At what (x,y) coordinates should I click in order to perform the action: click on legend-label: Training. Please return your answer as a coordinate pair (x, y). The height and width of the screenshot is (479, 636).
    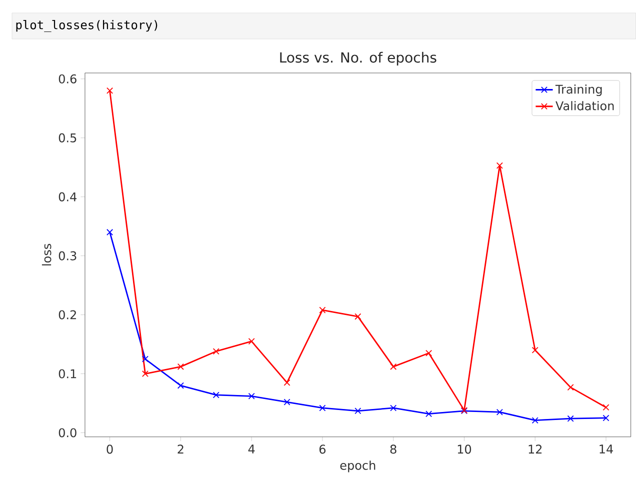
    Looking at the image, I should click on (578, 90).